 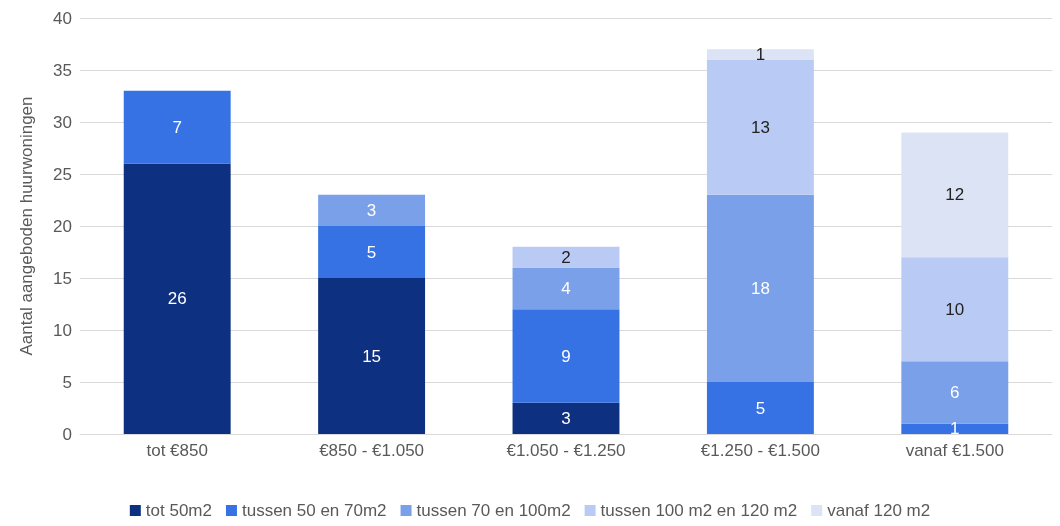 I want to click on legend-label: tussen 100 m2 en 120 m2, so click(x=699, y=510).